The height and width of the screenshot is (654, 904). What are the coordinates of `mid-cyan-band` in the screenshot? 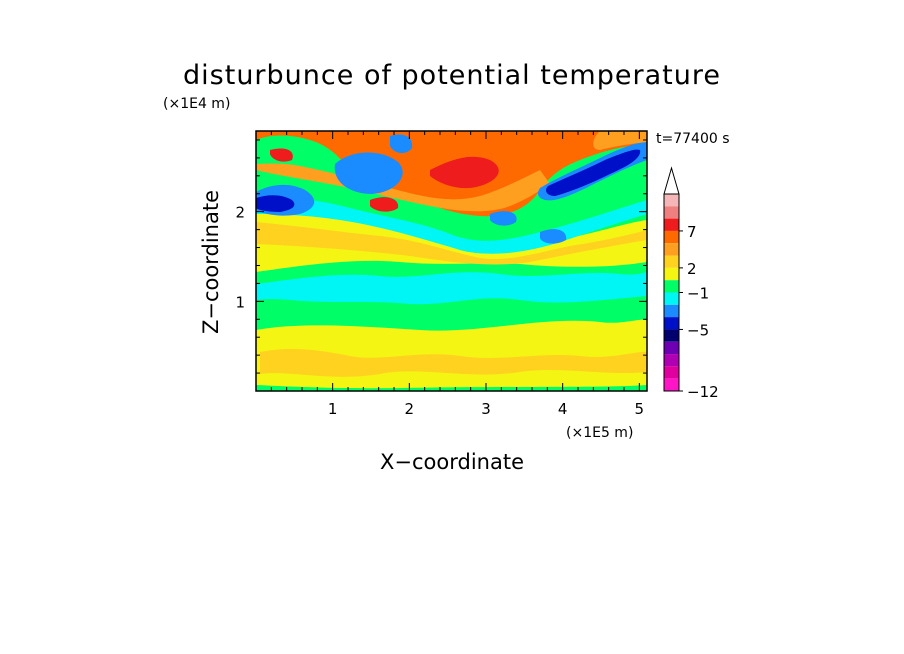 It's located at (451, 288).